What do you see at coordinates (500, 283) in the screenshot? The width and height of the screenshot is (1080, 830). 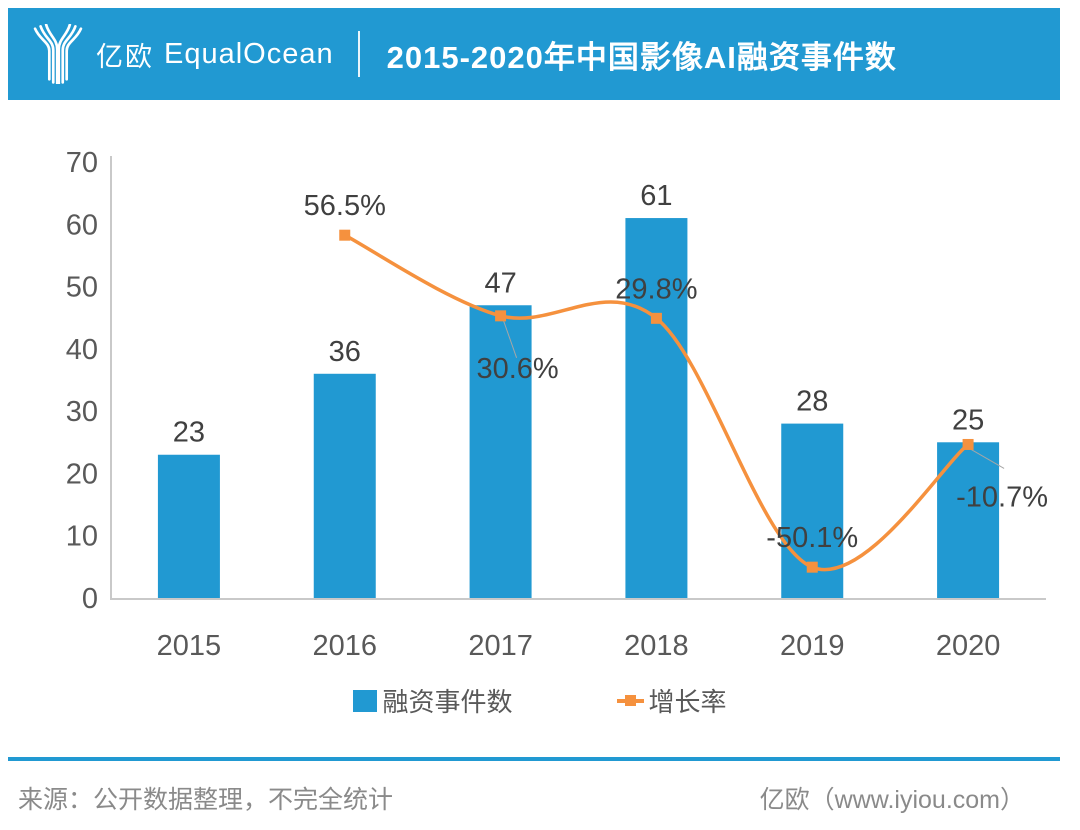 I see `bar-value-label: 47` at bounding box center [500, 283].